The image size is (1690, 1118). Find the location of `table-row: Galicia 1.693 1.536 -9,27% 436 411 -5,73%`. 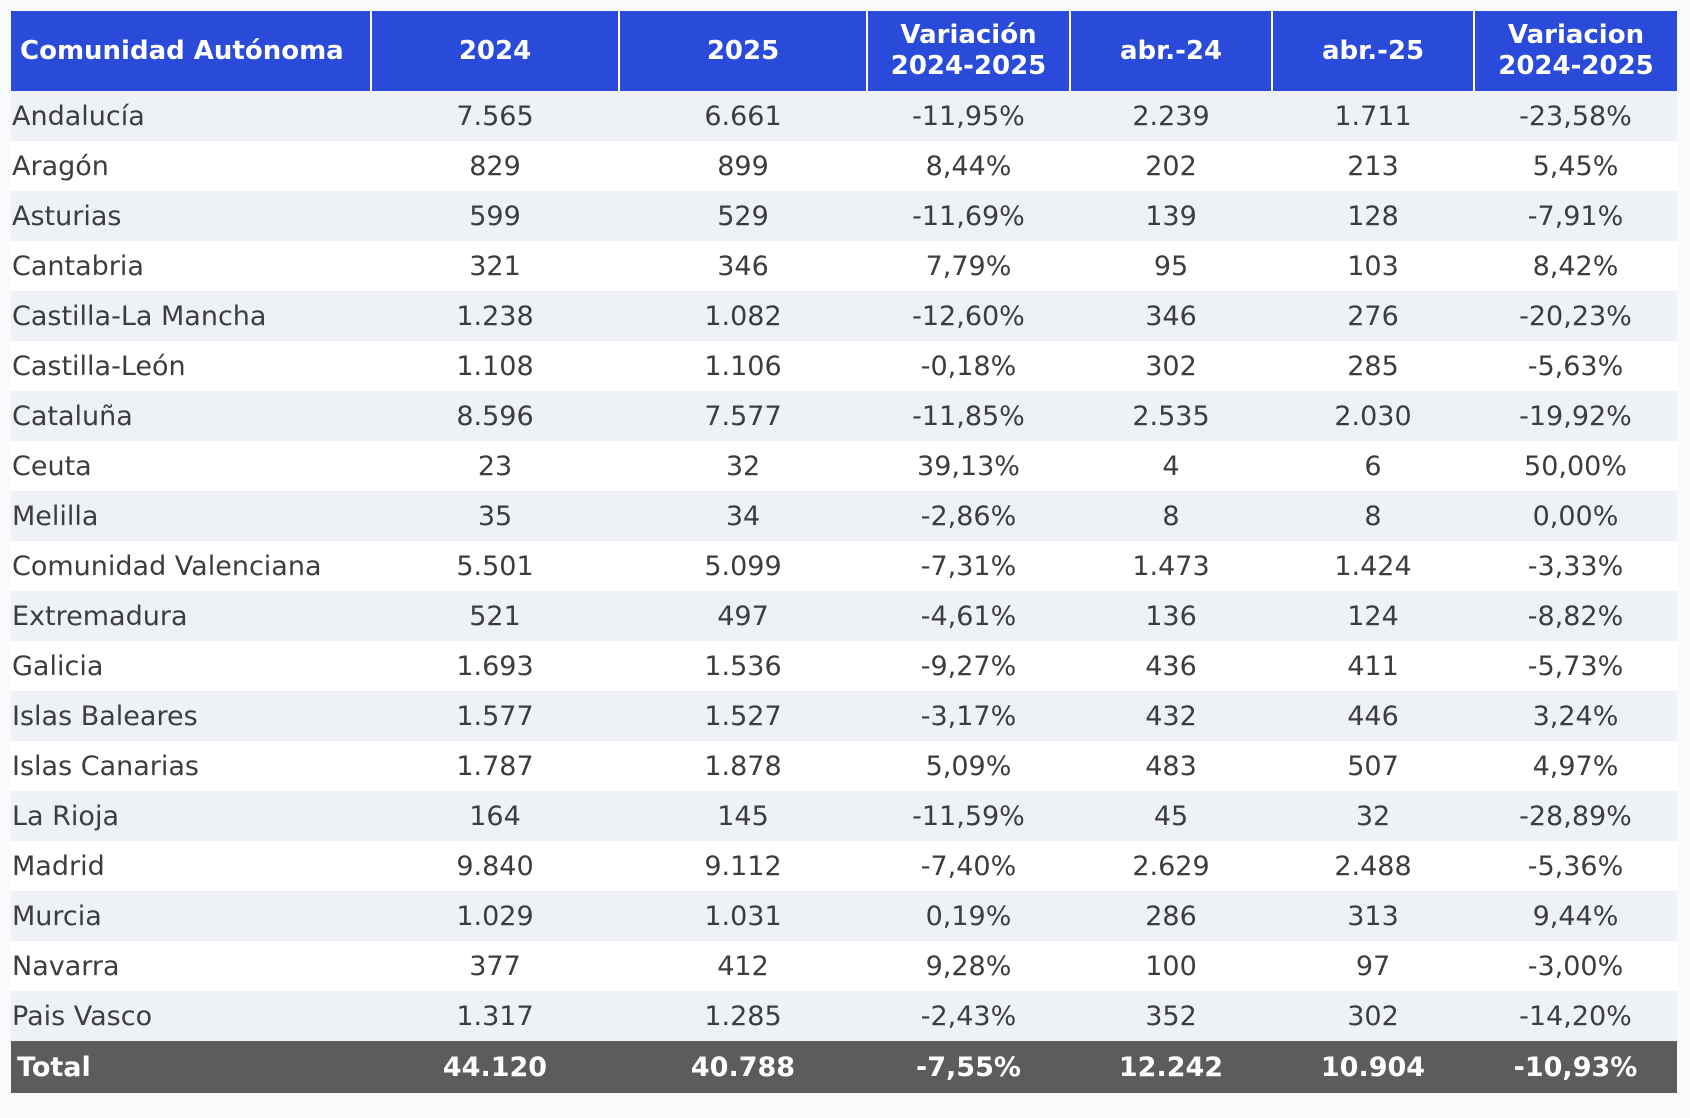

table-row: Galicia 1.693 1.536 -9,27% 436 411 -5,73% is located at coordinates (844, 666).